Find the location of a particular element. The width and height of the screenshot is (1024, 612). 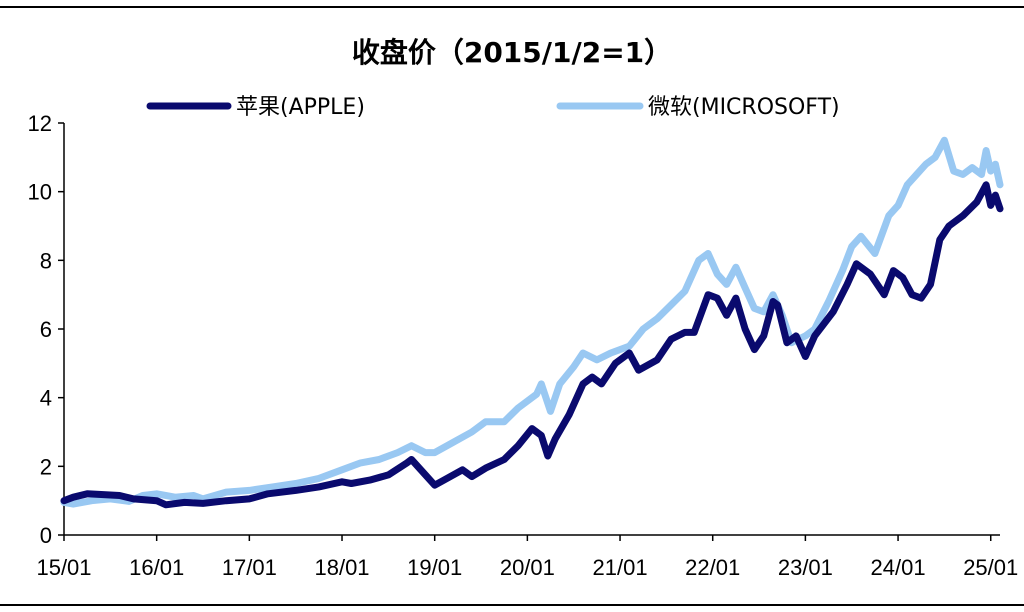

legend-label-apple: 苹果(APPLE) is located at coordinates (300, 107).